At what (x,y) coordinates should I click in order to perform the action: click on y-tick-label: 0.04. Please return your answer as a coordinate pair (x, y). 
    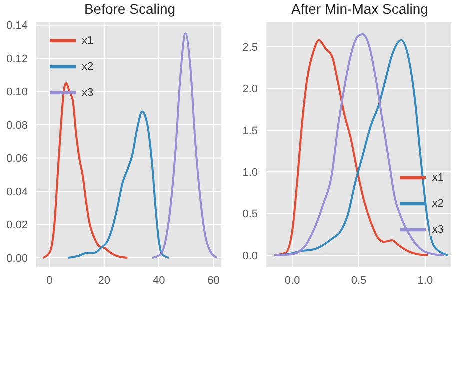
    Looking at the image, I should click on (17, 192).